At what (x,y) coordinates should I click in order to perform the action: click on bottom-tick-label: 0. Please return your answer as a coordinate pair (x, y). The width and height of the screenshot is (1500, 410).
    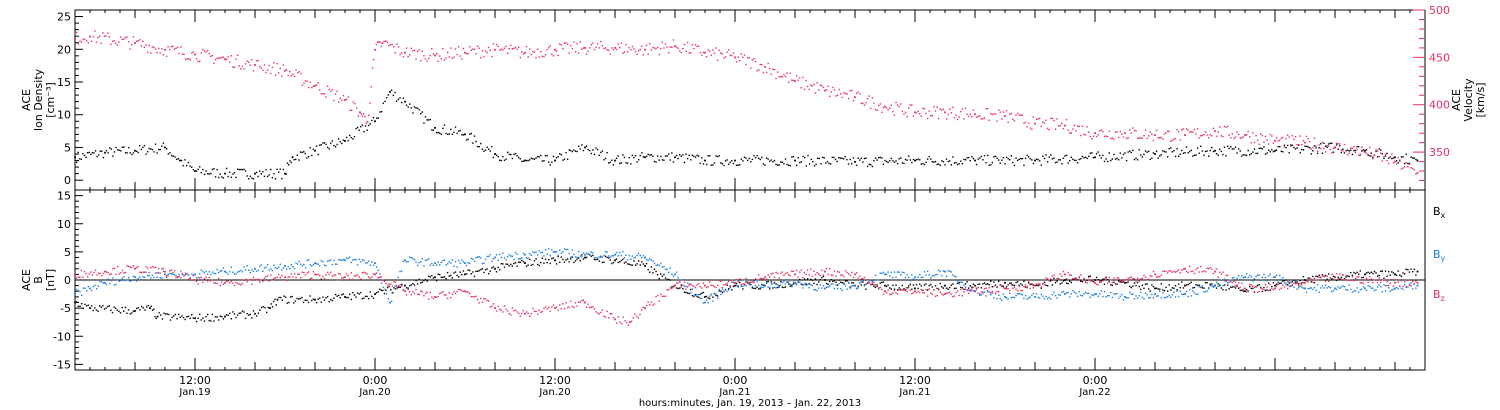
    Looking at the image, I should click on (67, 280).